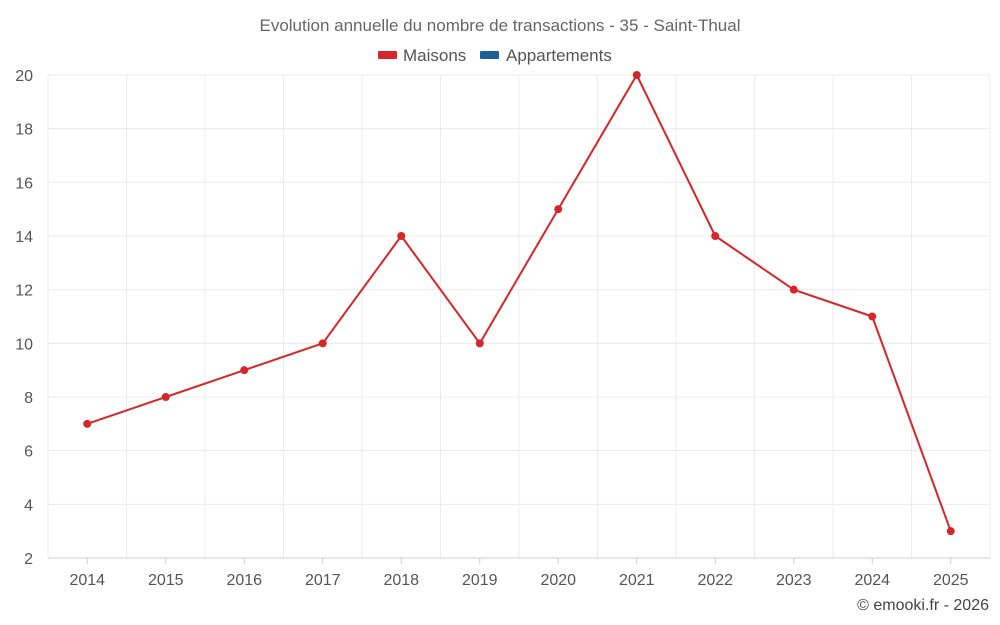 The image size is (1000, 625). Describe the element at coordinates (872, 580) in the screenshot. I see `x-tick-label: 2024` at that location.